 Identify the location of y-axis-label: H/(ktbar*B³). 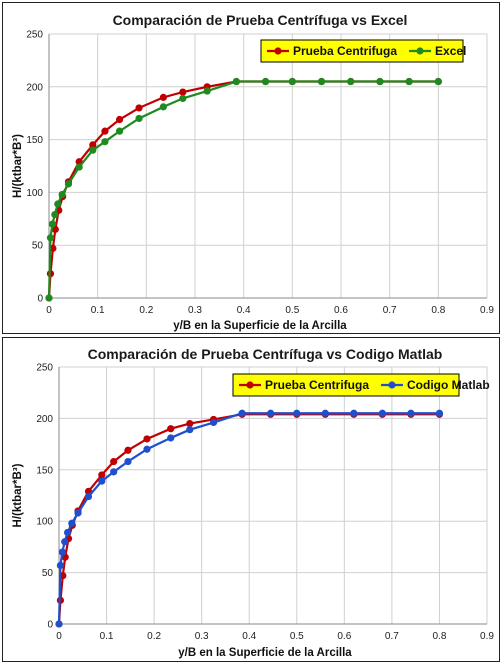
(18, 495).